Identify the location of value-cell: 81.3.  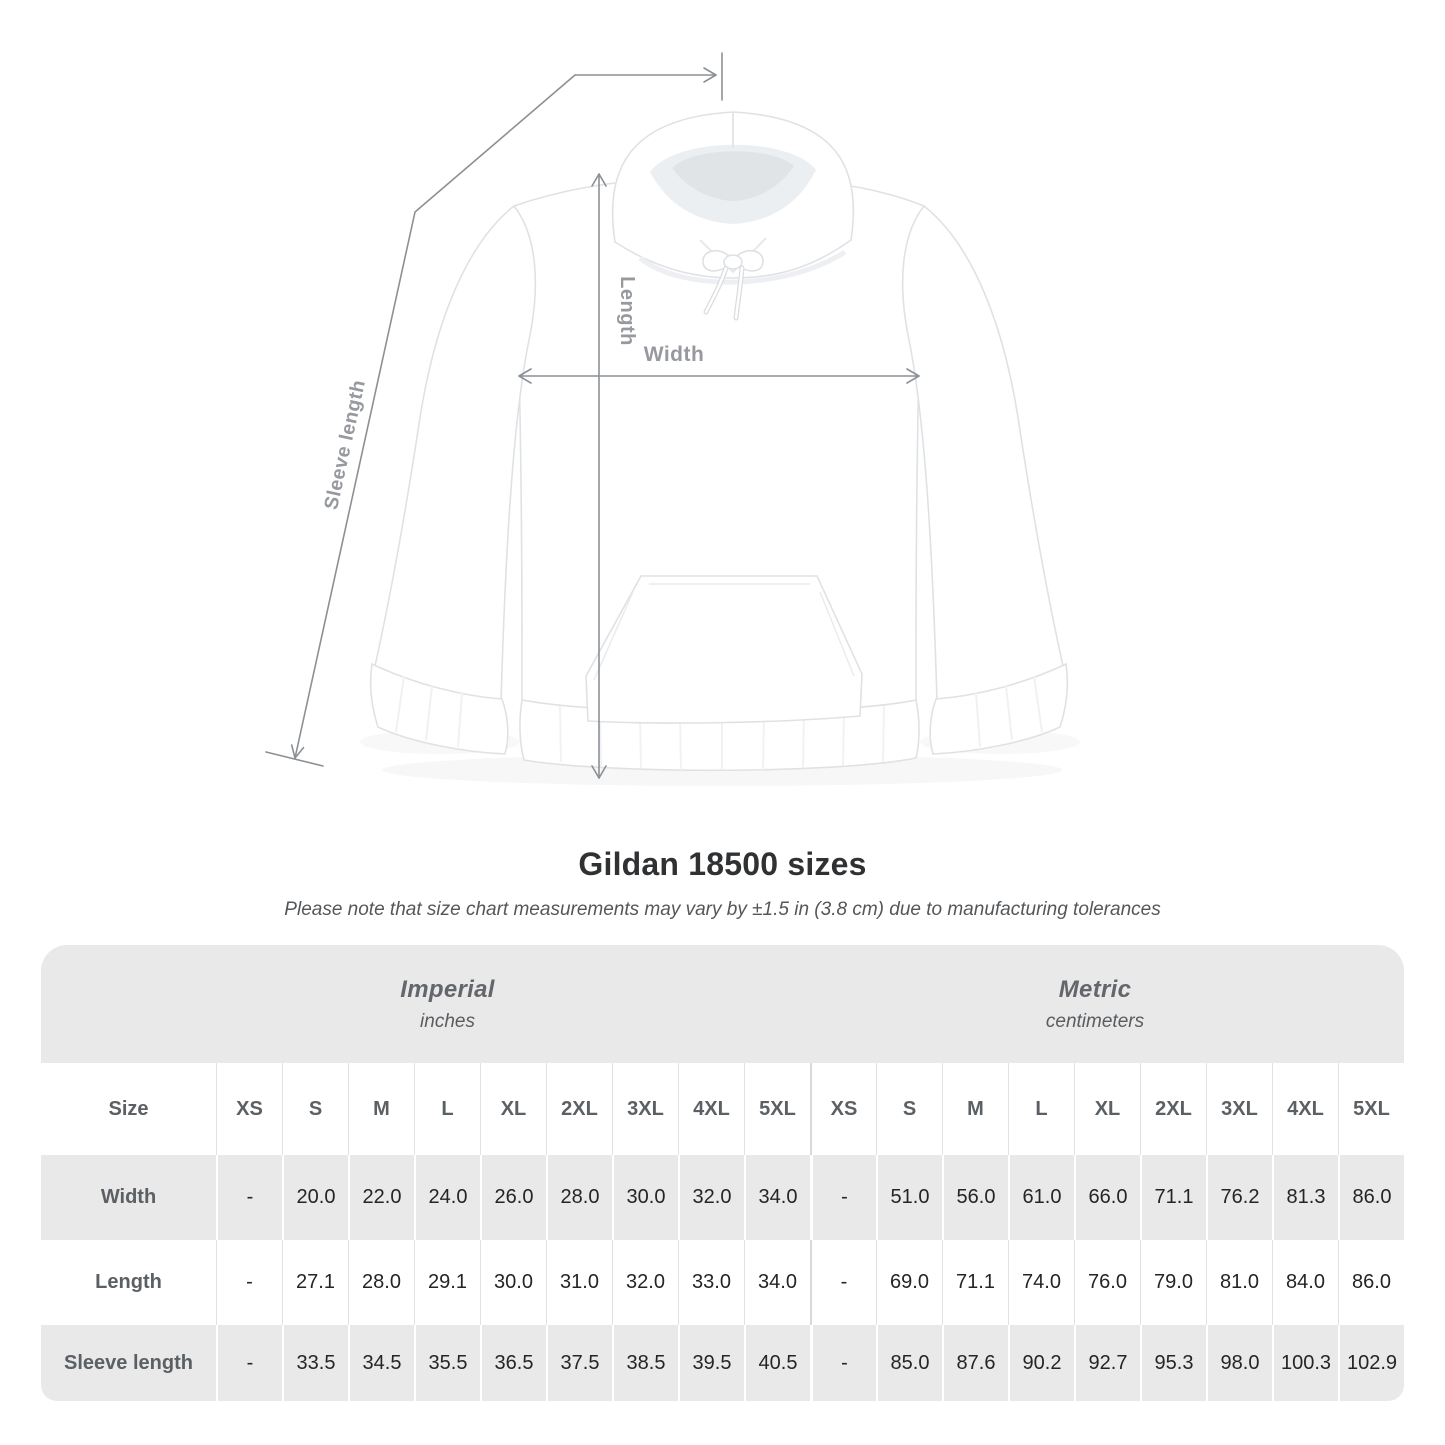
(1305, 1197).